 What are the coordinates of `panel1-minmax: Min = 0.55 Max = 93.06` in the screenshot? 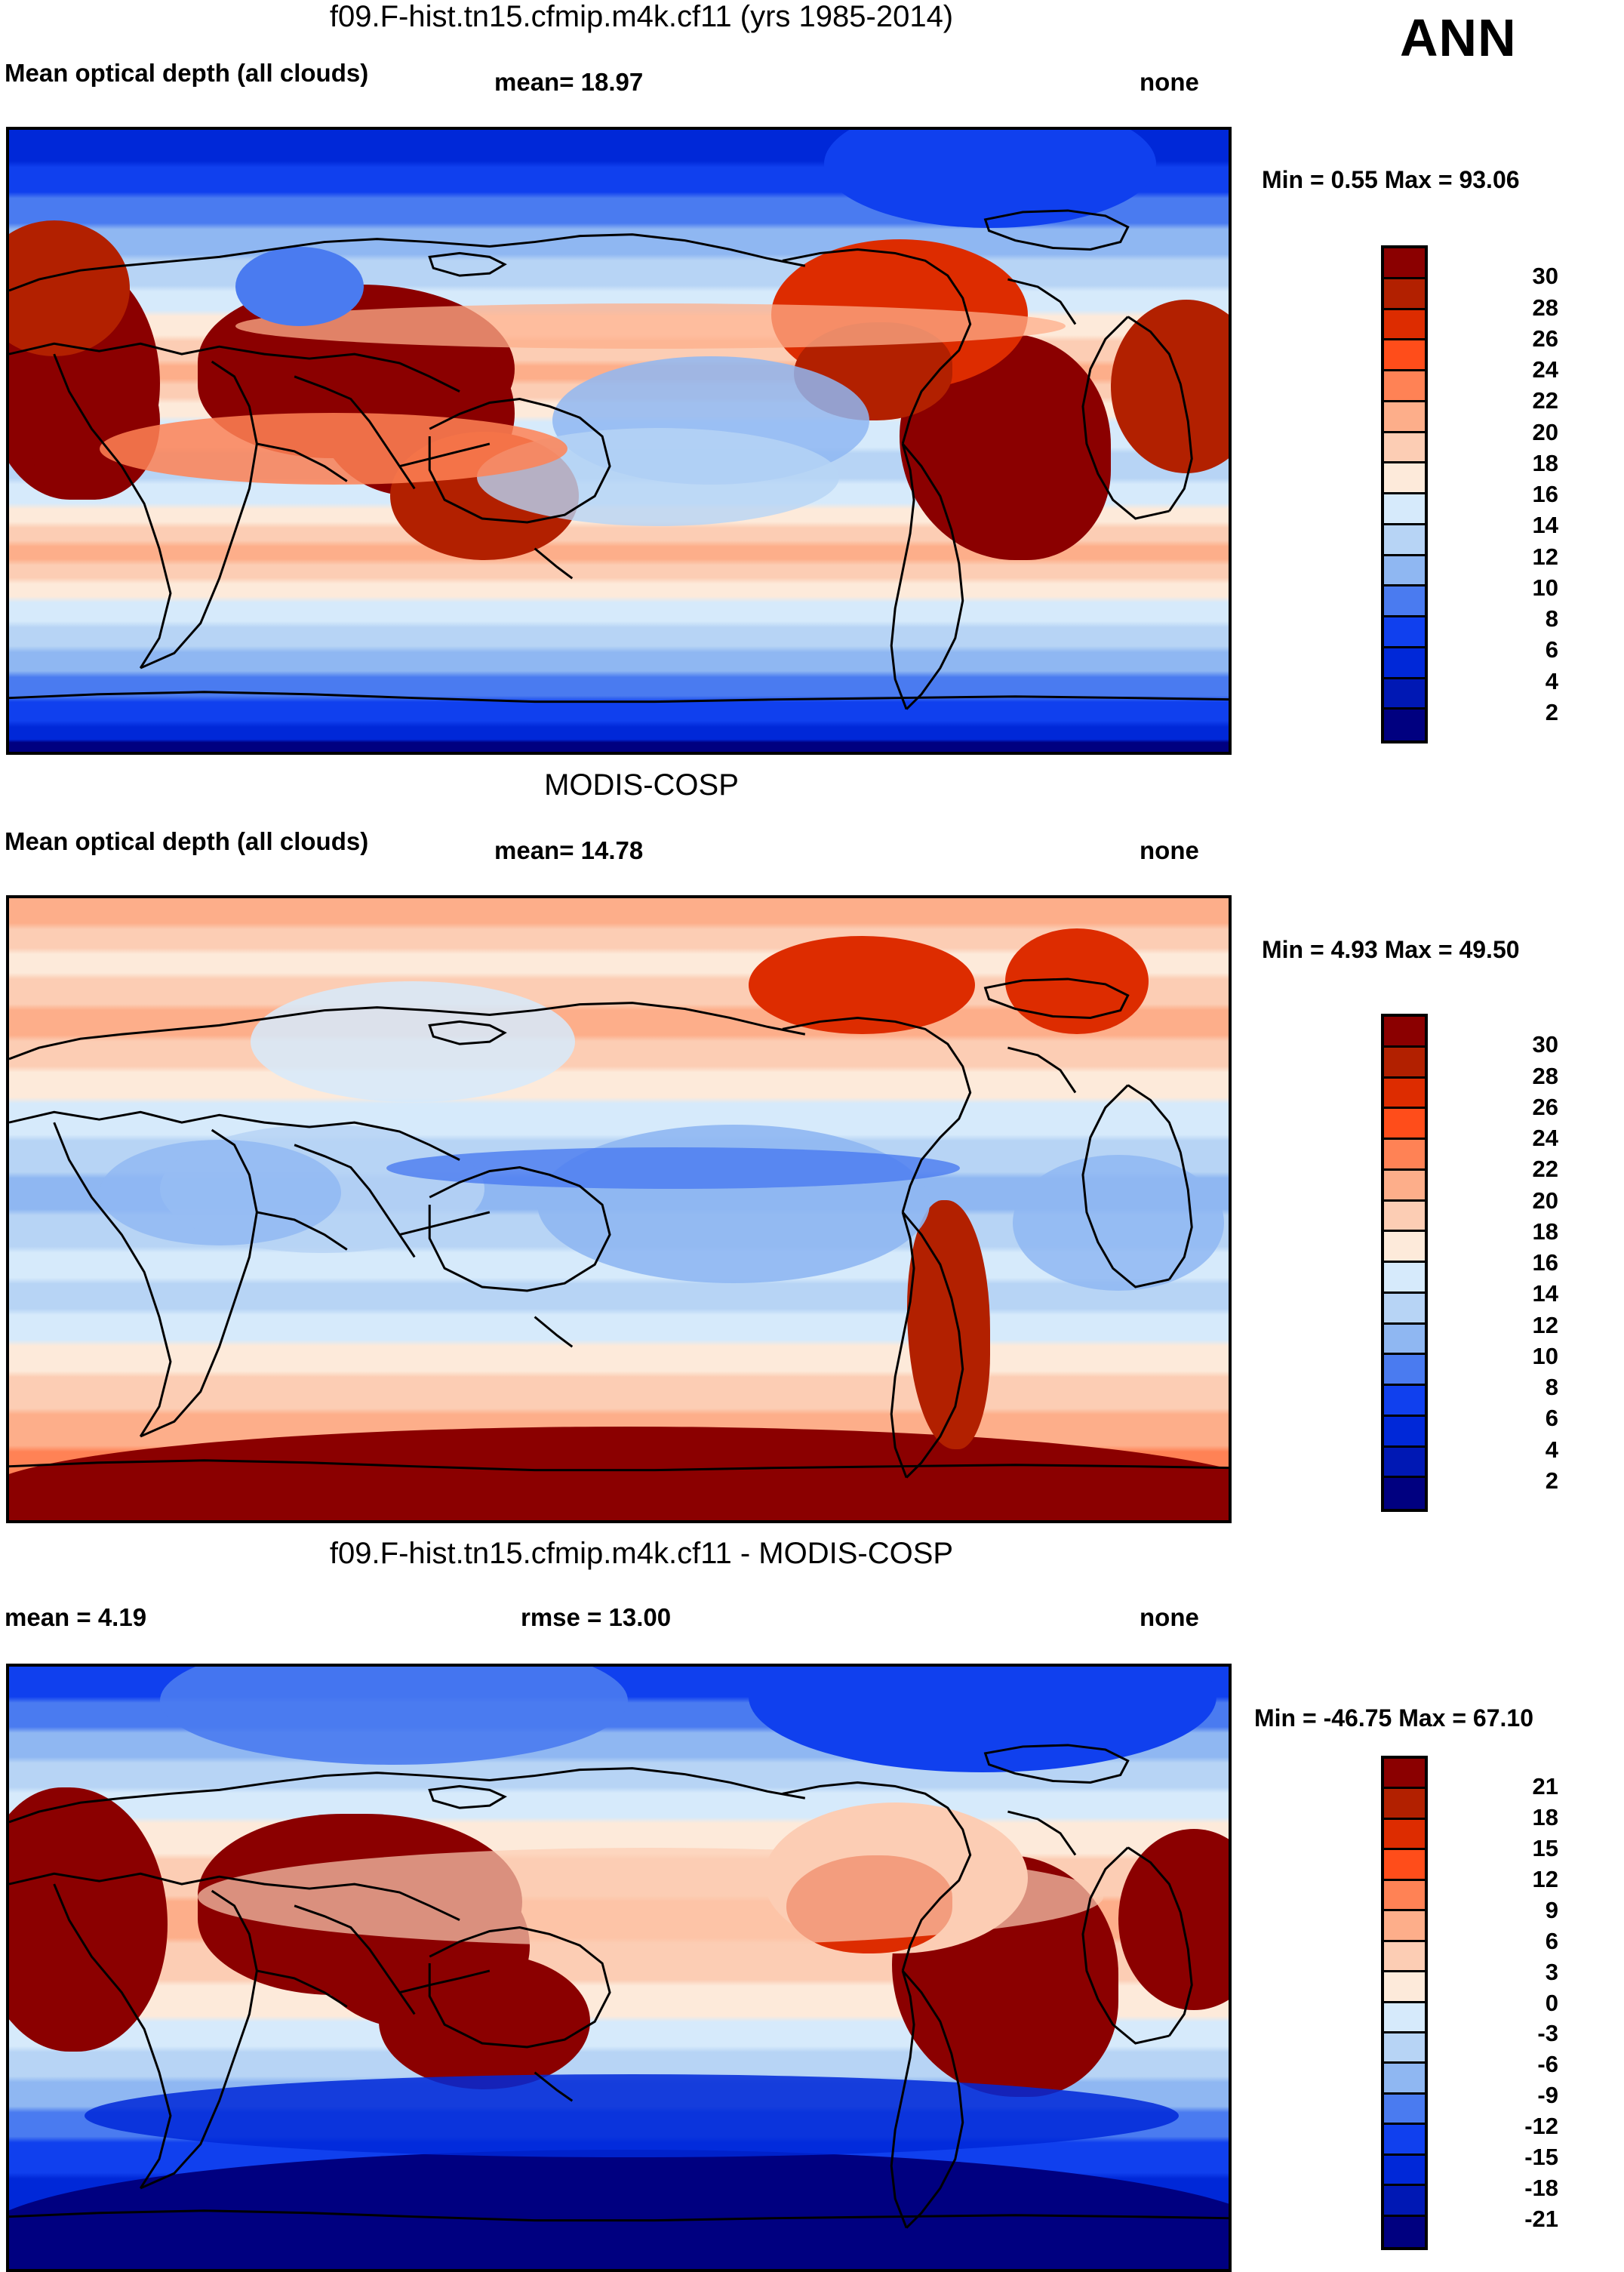 It's located at (1391, 179).